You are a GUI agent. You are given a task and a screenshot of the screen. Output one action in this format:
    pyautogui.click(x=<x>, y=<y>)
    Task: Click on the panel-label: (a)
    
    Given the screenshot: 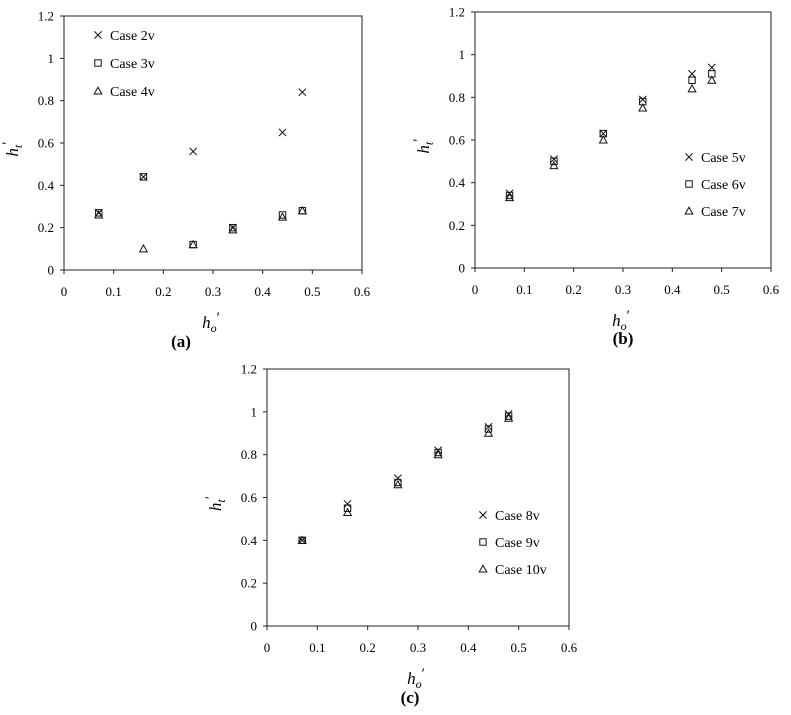 What is the action you would take?
    pyautogui.click(x=181, y=341)
    